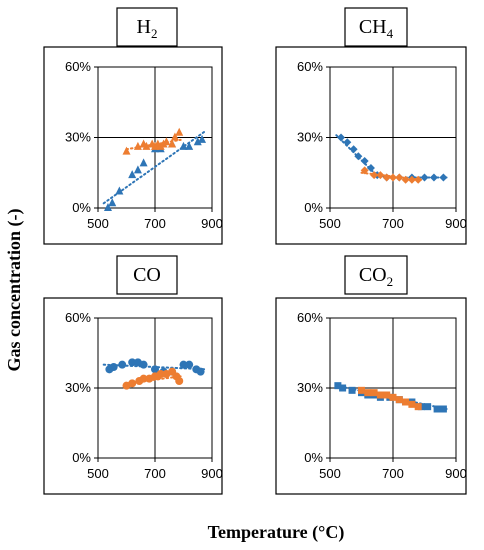  Describe the element at coordinates (376, 276) in the screenshot. I see `panel-title: CO2` at that location.